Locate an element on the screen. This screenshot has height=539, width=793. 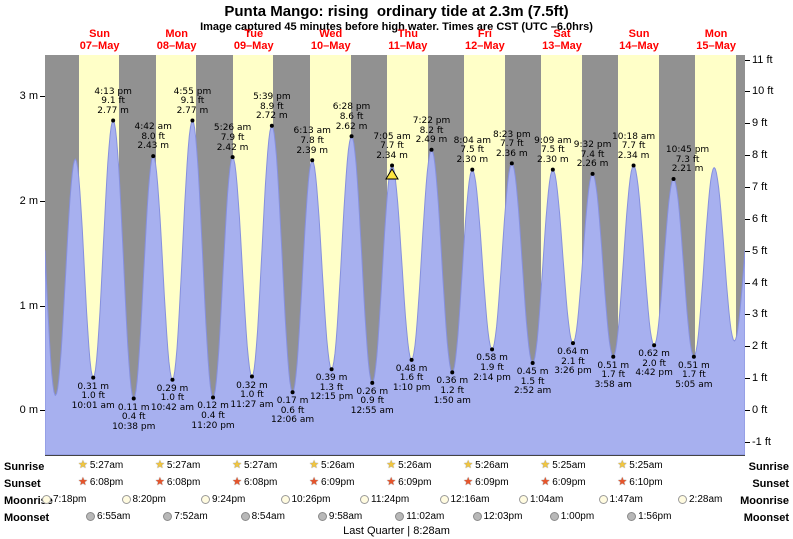
low-tide-annotation: 0.36 m 1.2 ft 1:50 am is located at coordinates (452, 391).